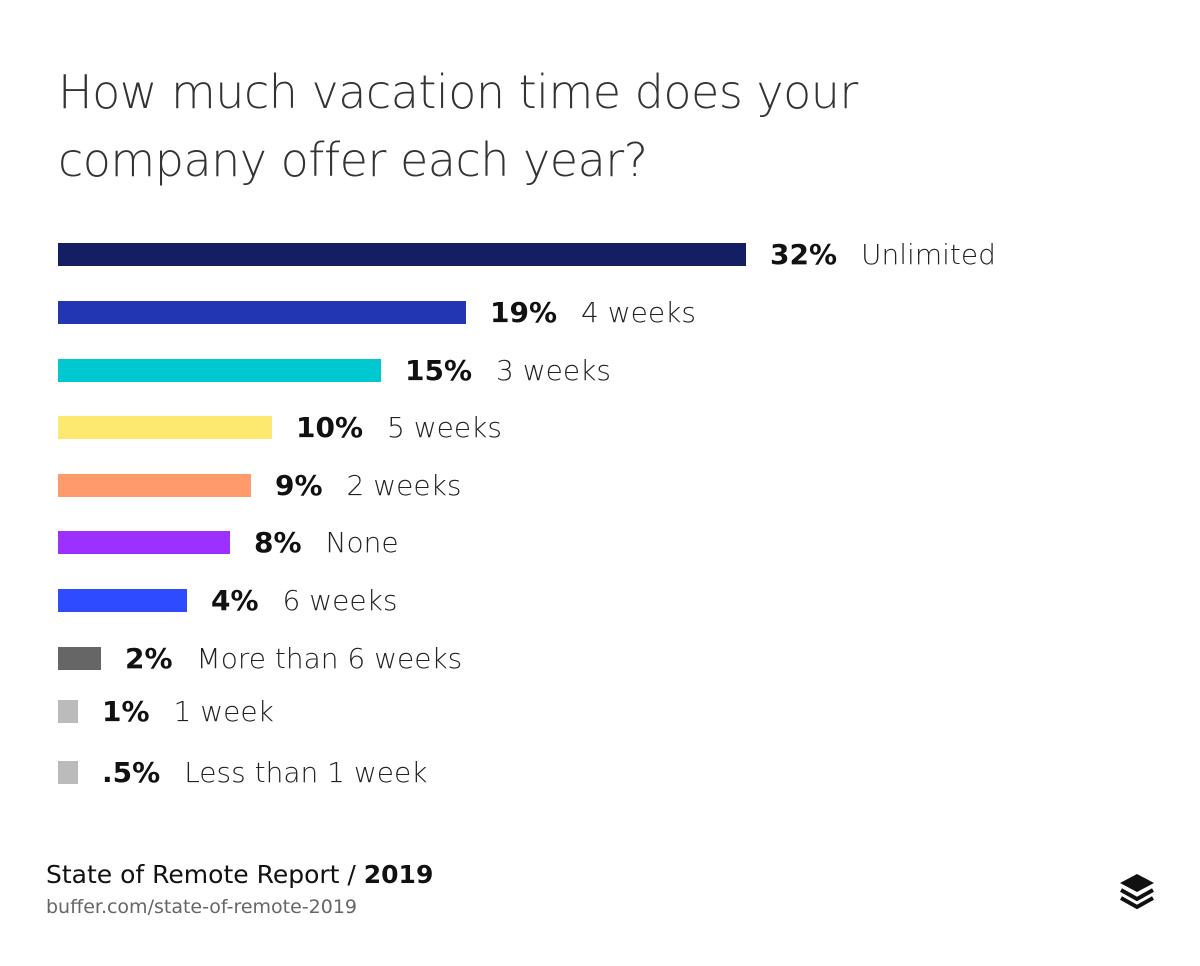 This screenshot has height=966, width=1200. I want to click on bar-value: 19%, so click(524, 312).